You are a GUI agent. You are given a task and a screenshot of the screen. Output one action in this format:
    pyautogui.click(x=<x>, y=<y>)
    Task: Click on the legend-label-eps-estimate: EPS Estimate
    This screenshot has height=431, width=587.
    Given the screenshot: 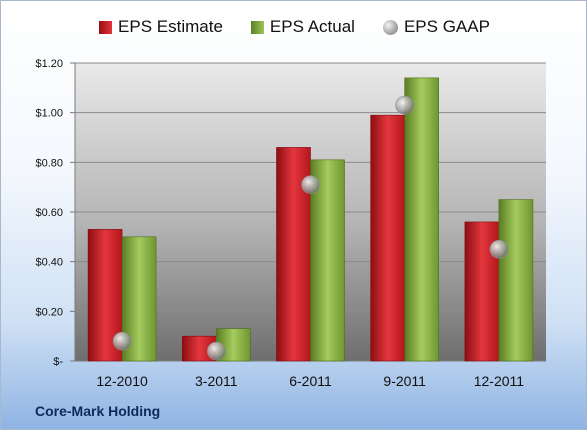 What is the action you would take?
    pyautogui.click(x=170, y=26)
    